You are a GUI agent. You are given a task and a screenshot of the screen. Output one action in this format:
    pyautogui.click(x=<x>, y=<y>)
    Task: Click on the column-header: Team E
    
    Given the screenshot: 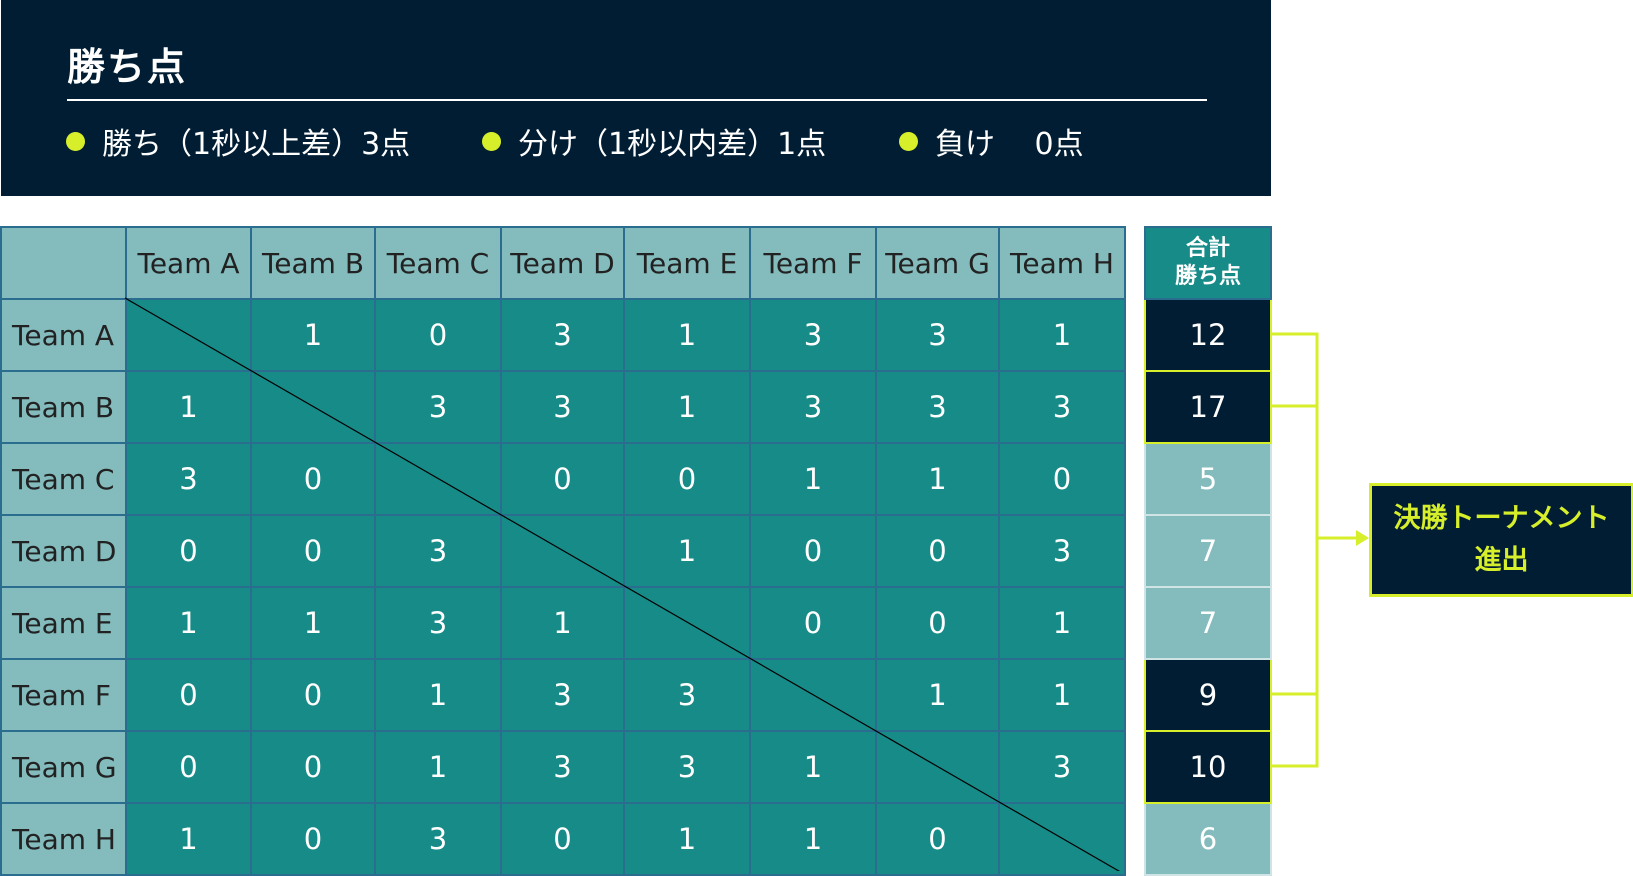 What is the action you would take?
    pyautogui.click(x=687, y=263)
    